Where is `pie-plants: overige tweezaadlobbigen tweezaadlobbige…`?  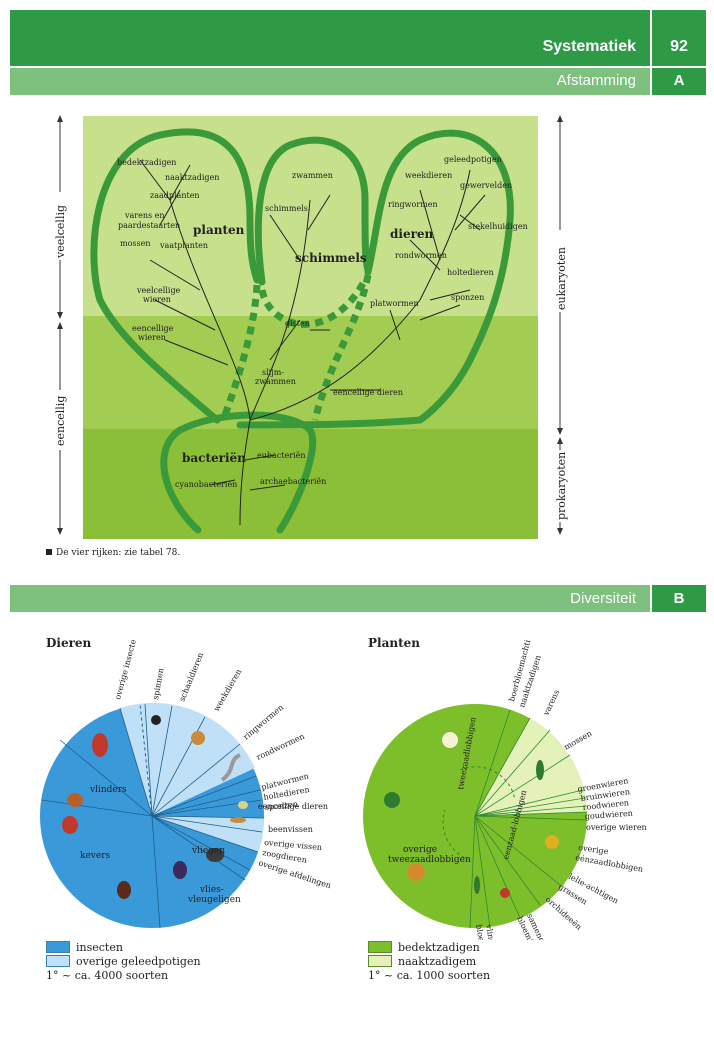 pie-plants: overige tweezaadlobbigen tweezaadlobbige… is located at coordinates (505, 790).